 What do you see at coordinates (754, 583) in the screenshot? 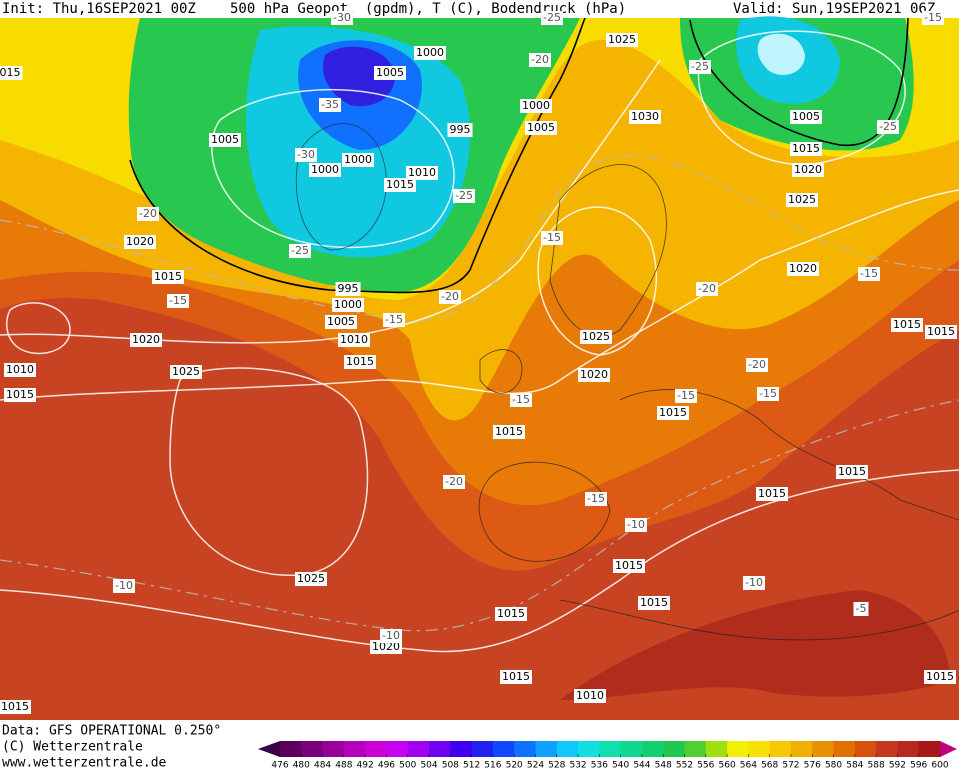
I see `temperature-label-group: -10` at bounding box center [754, 583].